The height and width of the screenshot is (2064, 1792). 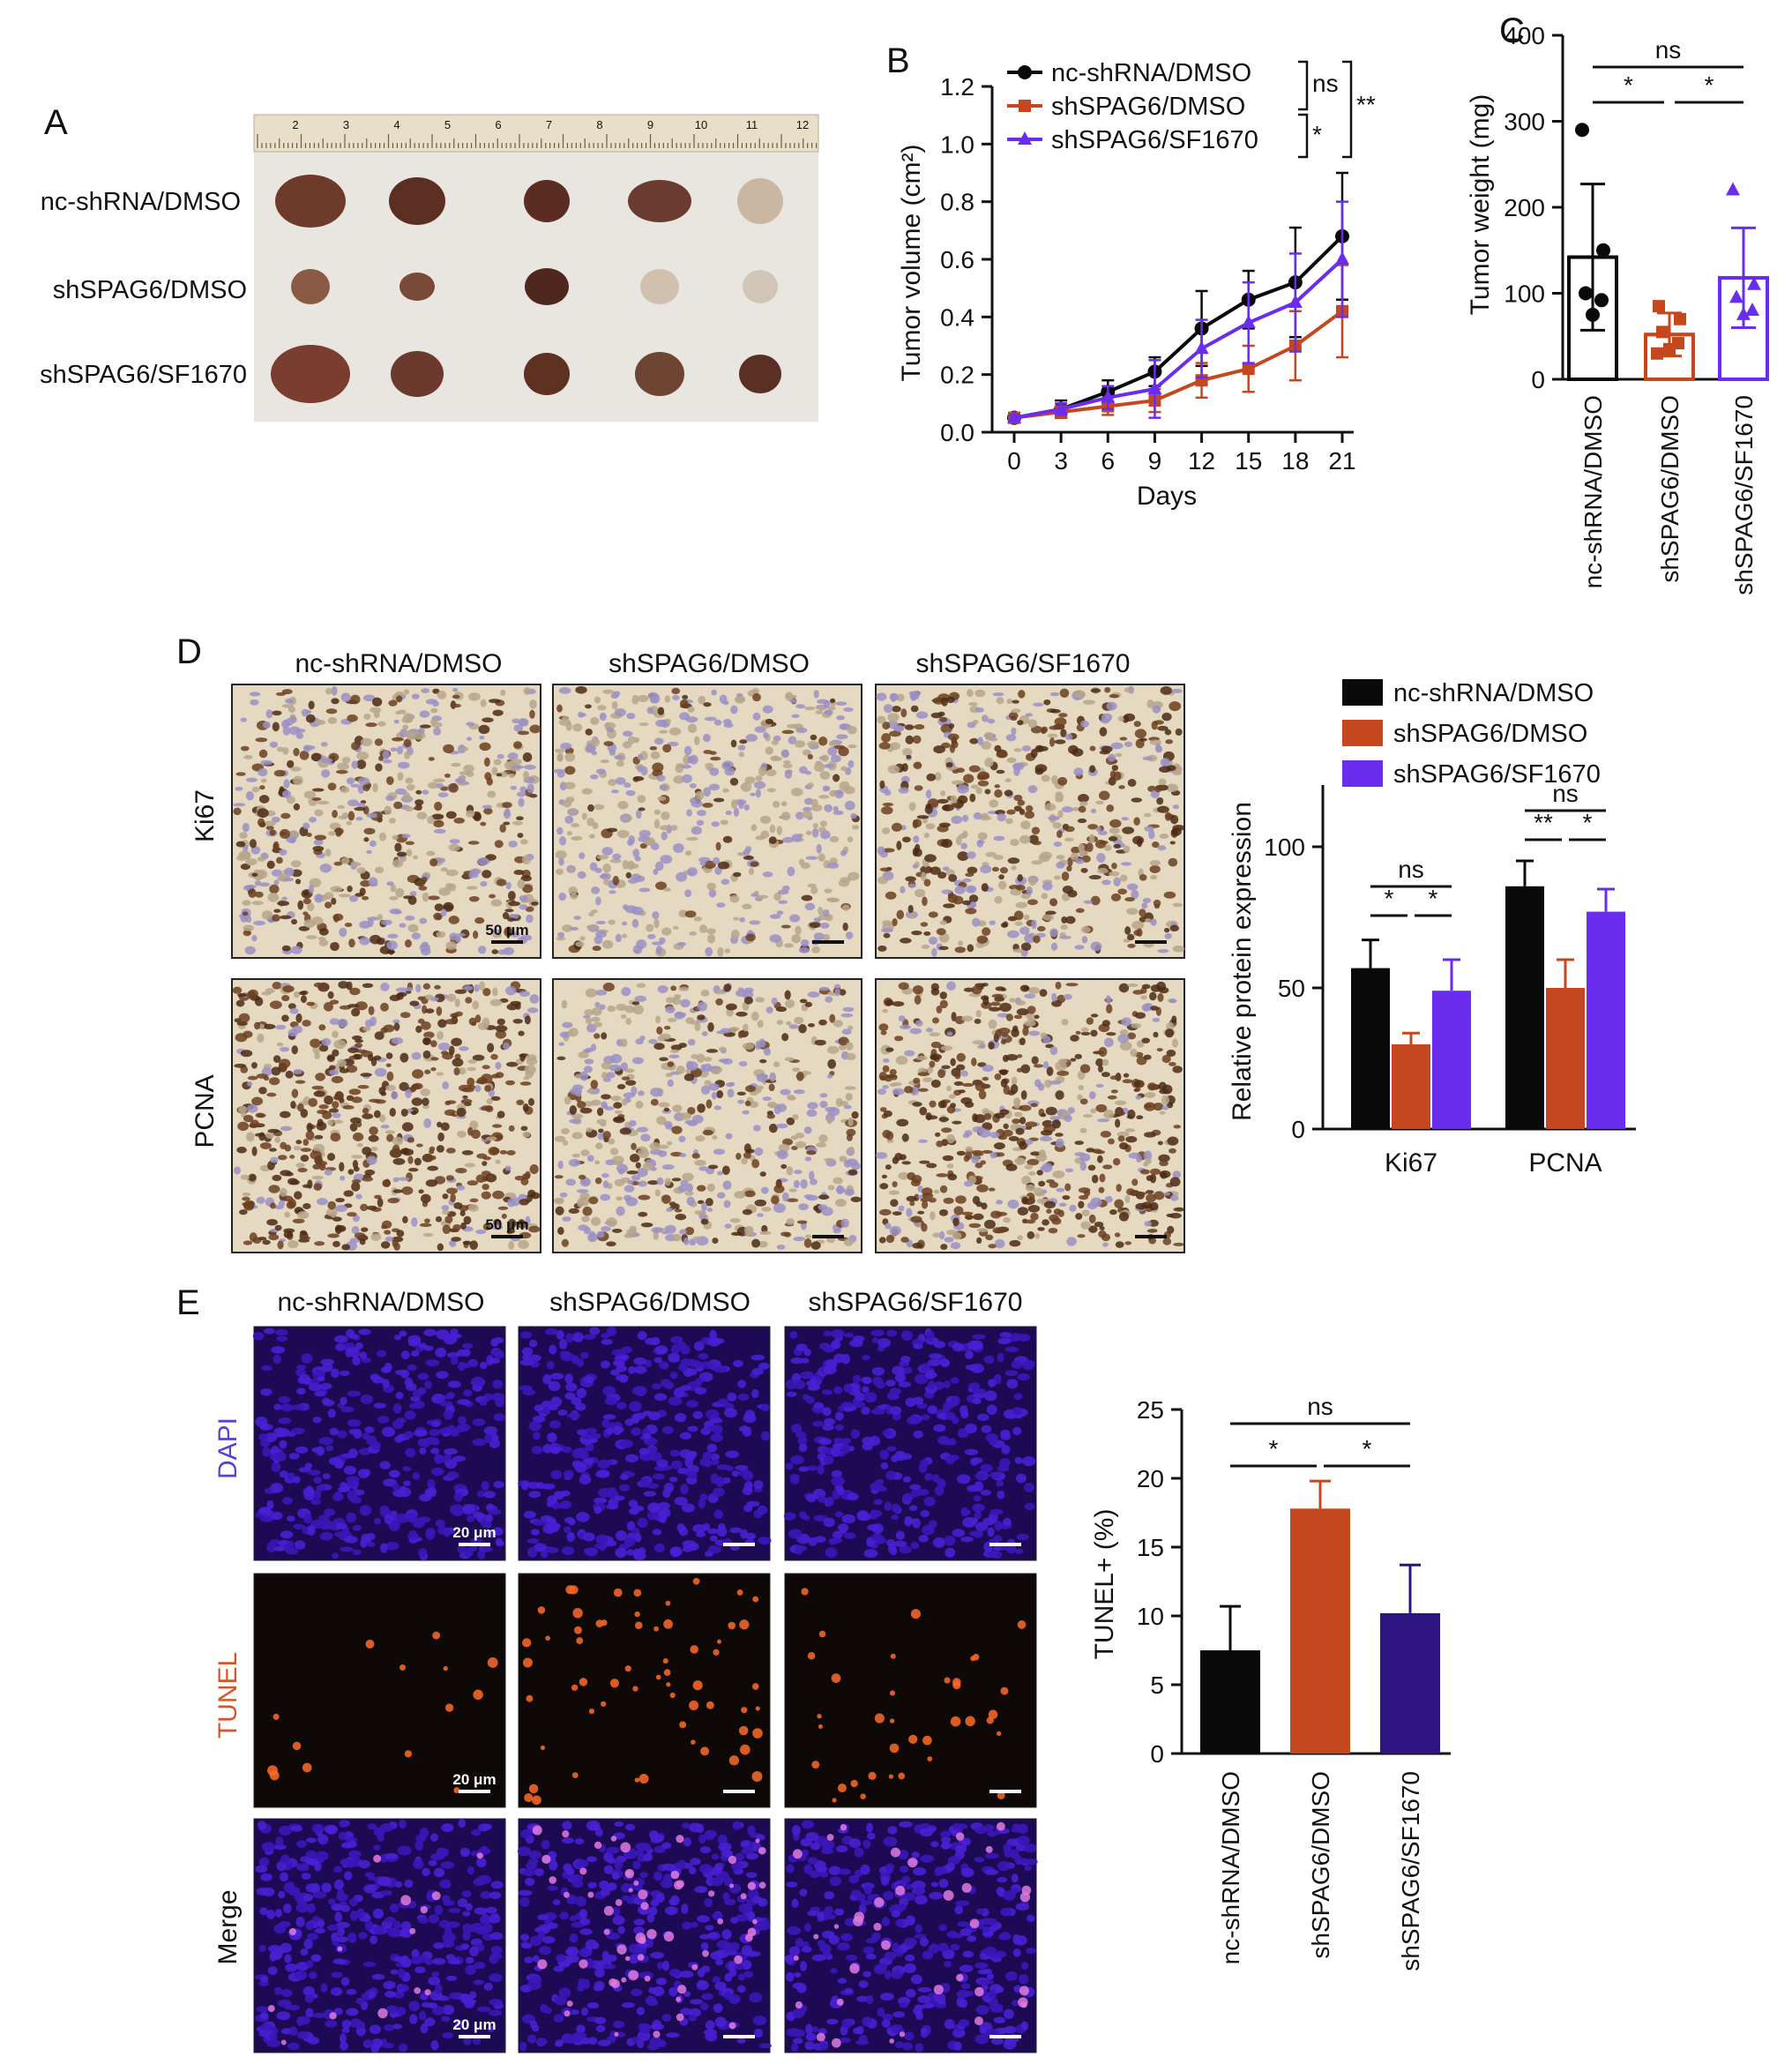 I want to click on d-bar, so click(x=1524, y=1007).